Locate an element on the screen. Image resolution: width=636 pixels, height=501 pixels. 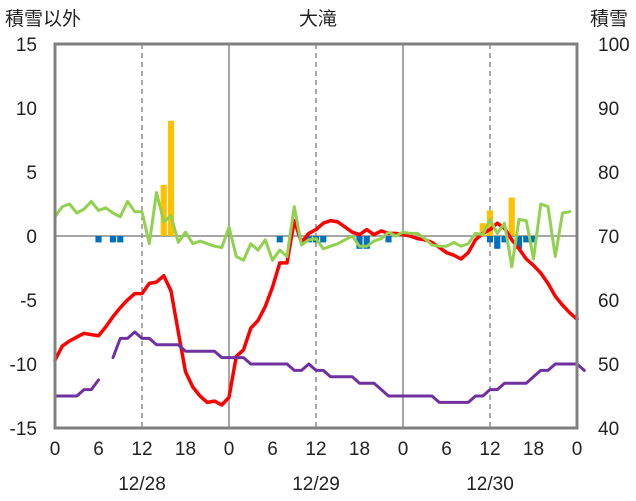
y-left-tick-label: -15 is located at coordinates (23, 429).